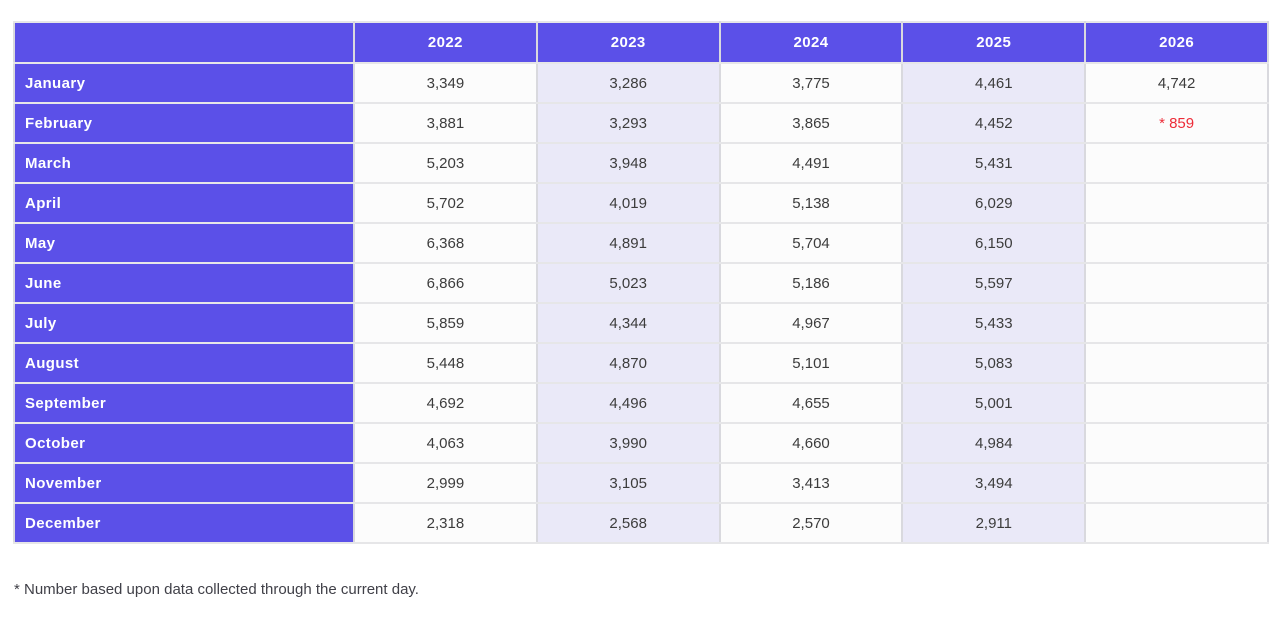 The height and width of the screenshot is (627, 1286). What do you see at coordinates (811, 523) in the screenshot?
I see `value-cell-december-2024: 2,570` at bounding box center [811, 523].